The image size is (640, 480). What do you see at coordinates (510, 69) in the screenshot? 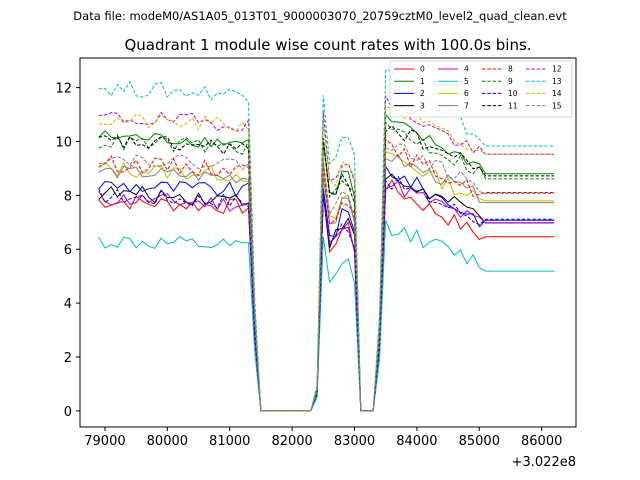
I see `legend-label-8: 8` at bounding box center [510, 69].